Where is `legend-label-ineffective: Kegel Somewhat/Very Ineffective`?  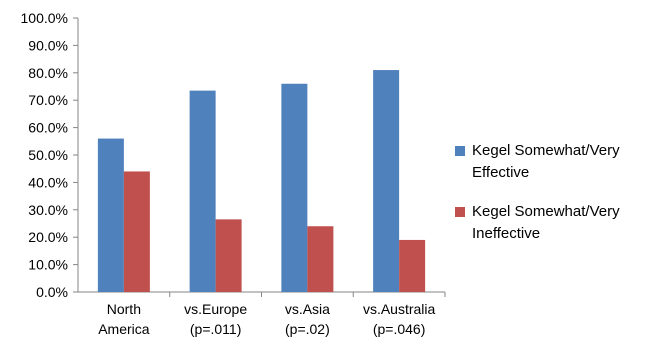 legend-label-ineffective: Kegel Somewhat/Very Ineffective is located at coordinates (546, 222).